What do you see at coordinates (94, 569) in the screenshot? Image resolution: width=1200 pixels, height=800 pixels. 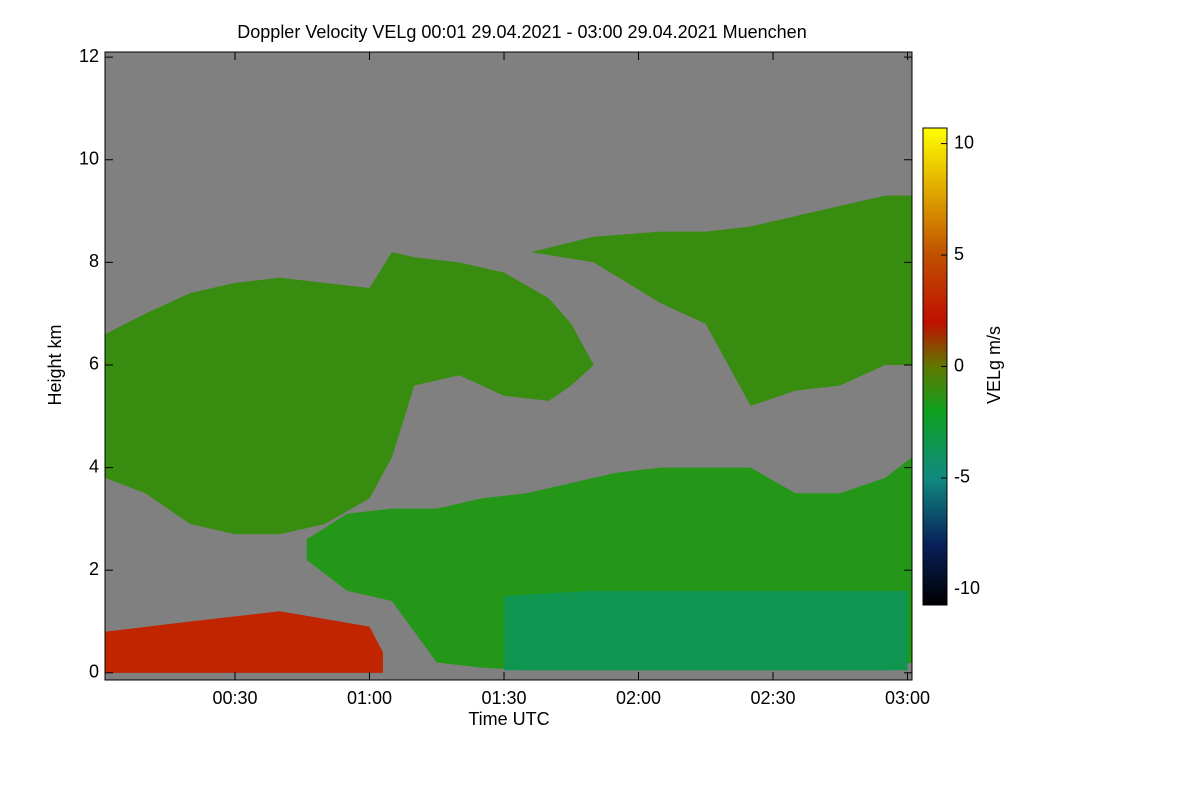 I see `y-tick-label: 2` at bounding box center [94, 569].